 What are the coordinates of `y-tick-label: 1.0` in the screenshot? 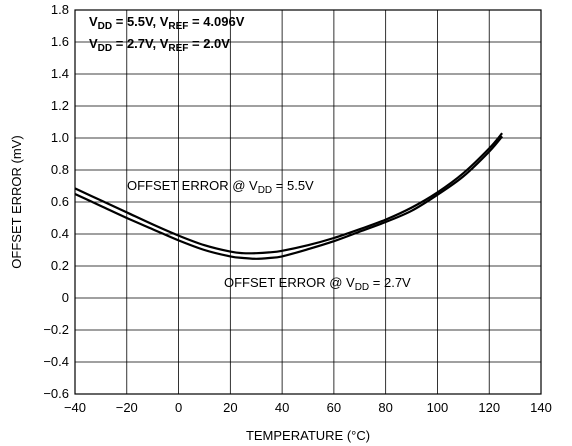 It's located at (60, 137).